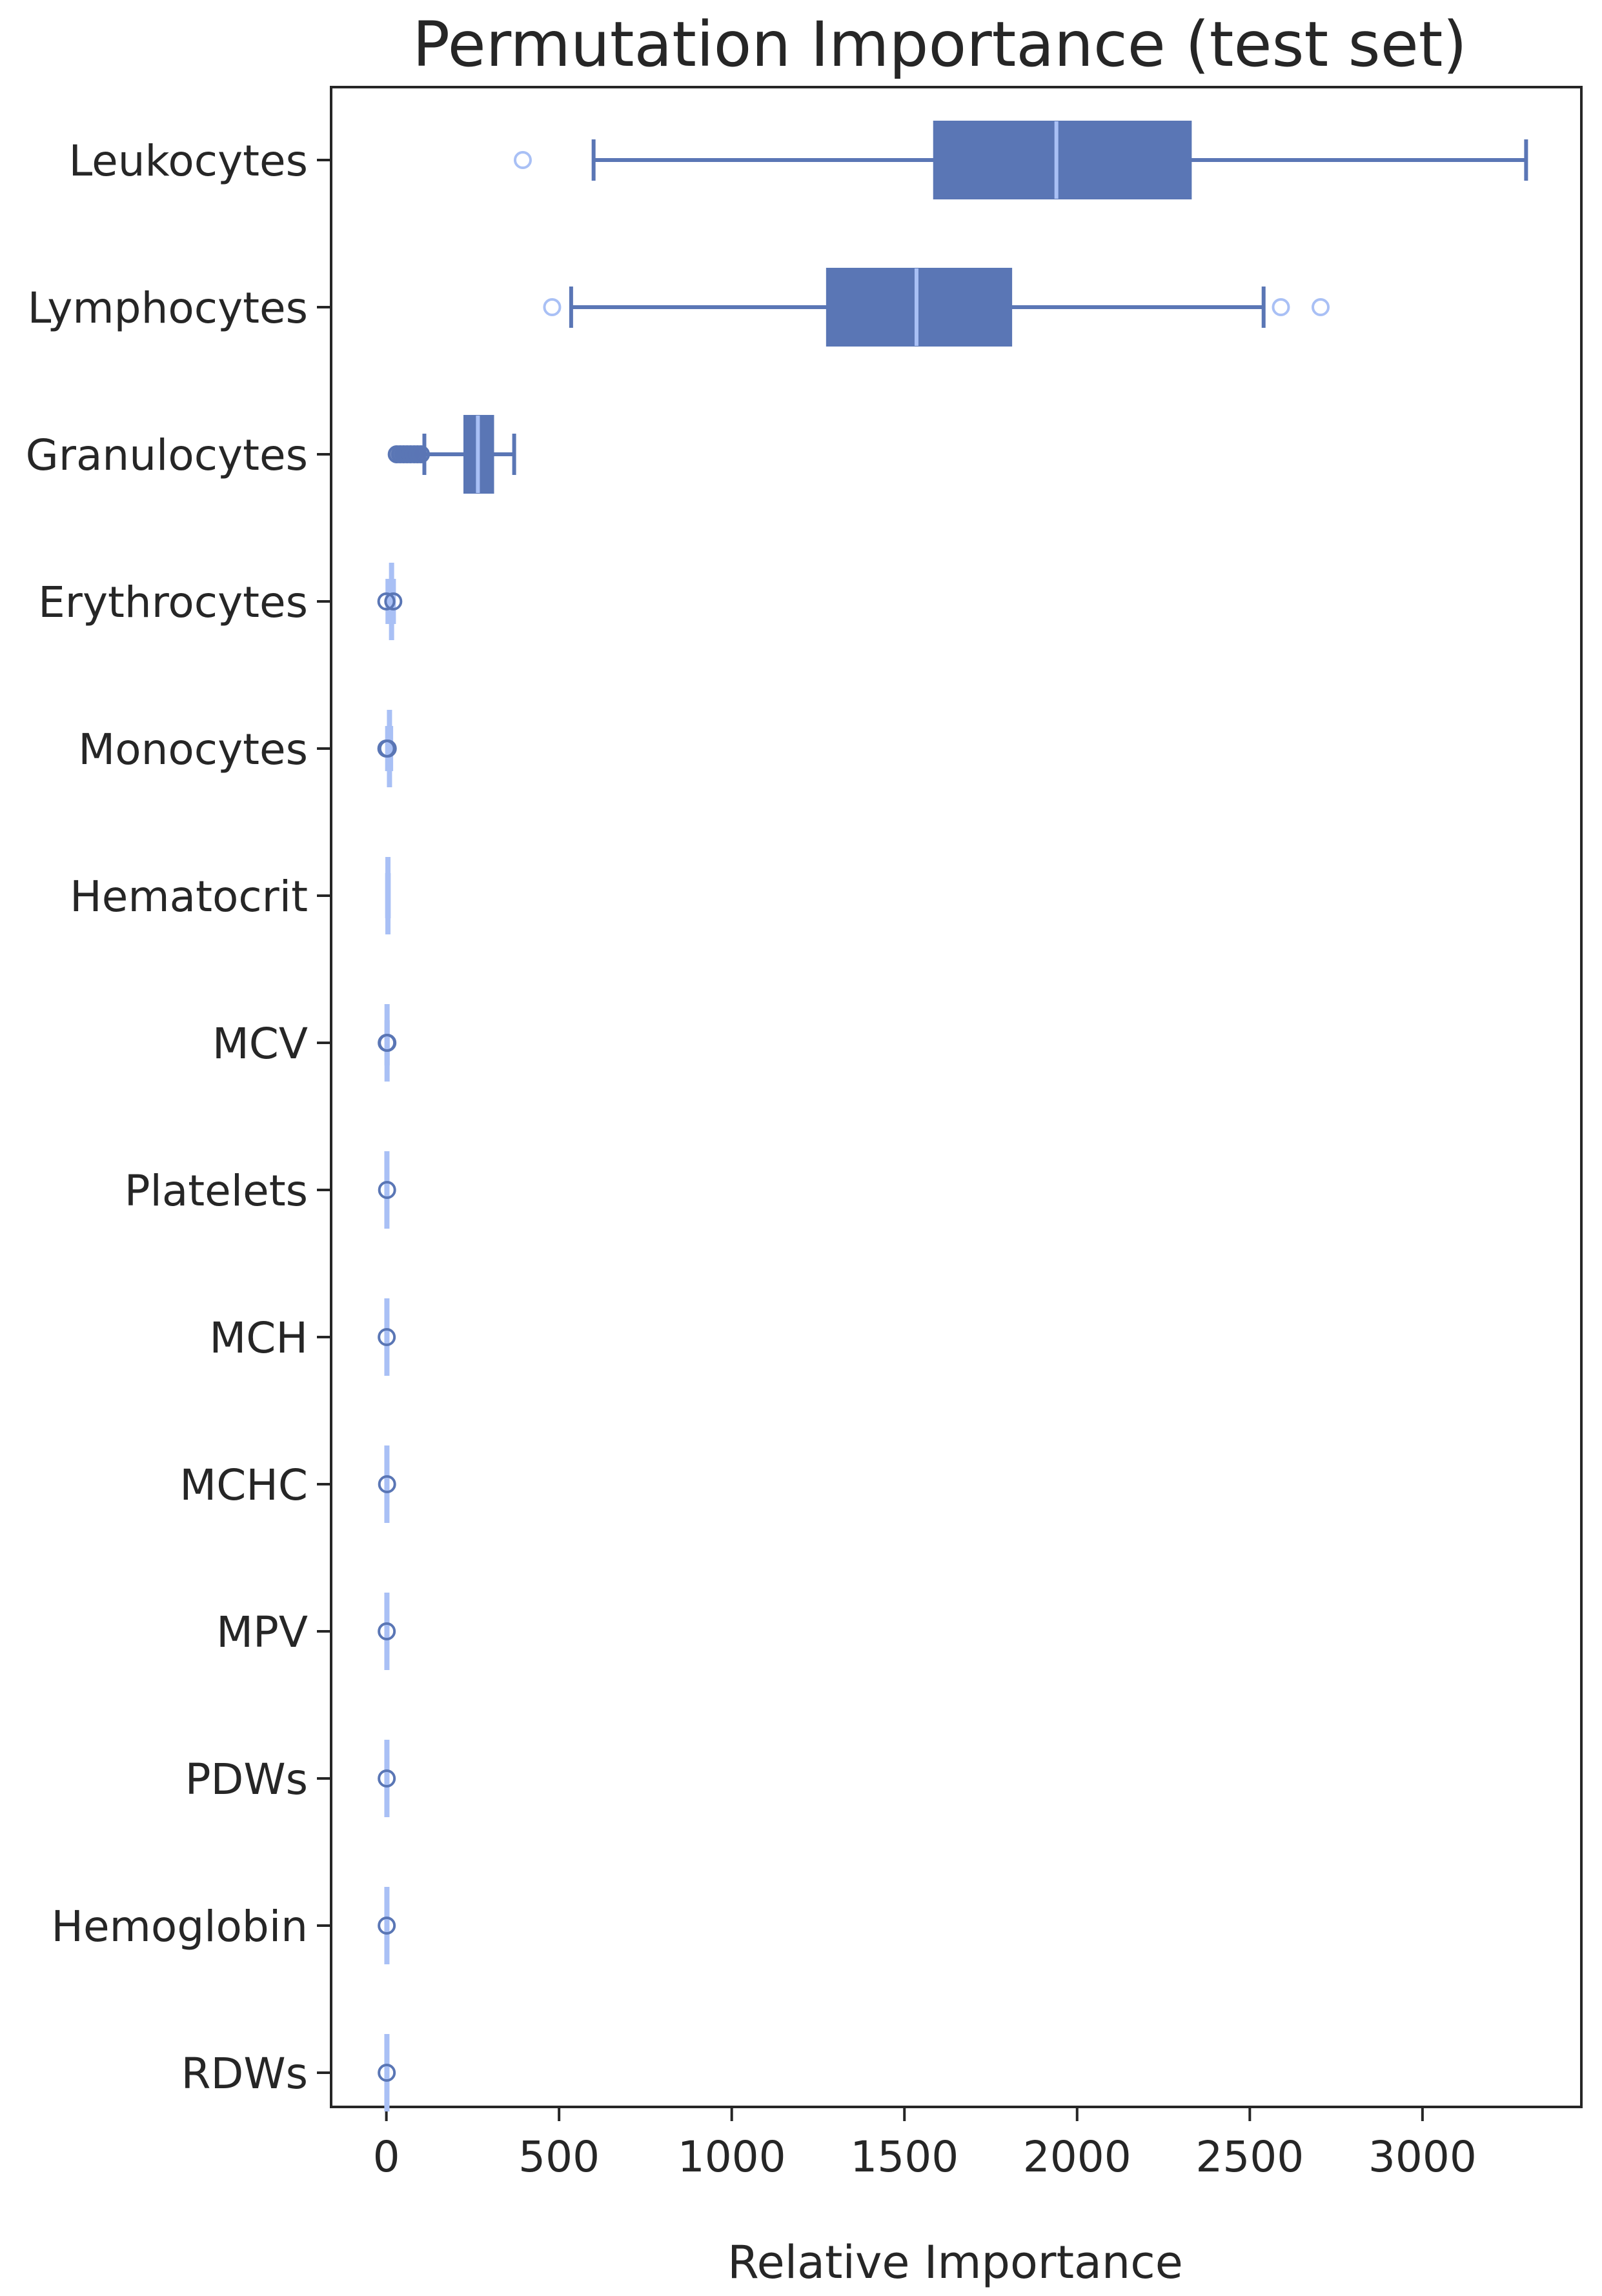 The height and width of the screenshot is (2296, 1602). What do you see at coordinates (246, 1780) in the screenshot?
I see `y-tick-label: PDWs` at bounding box center [246, 1780].